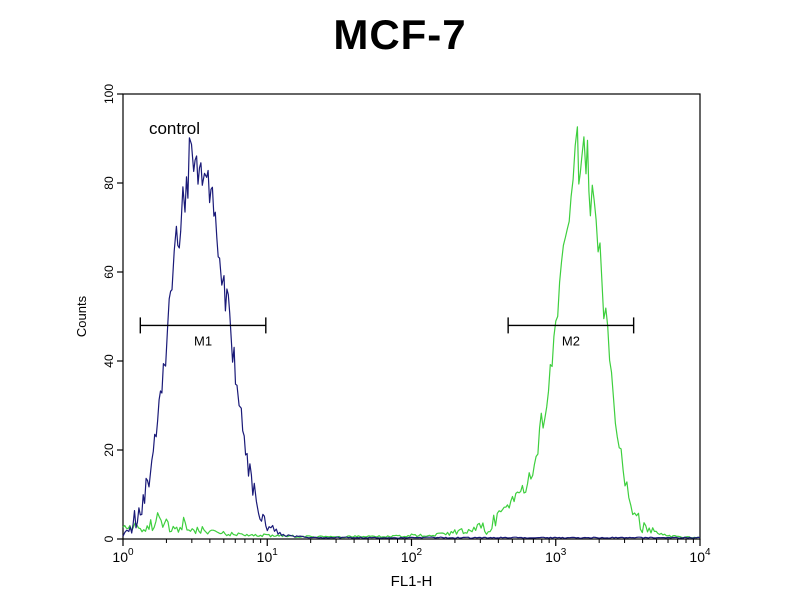 The width and height of the screenshot is (800, 614). Describe the element at coordinates (123, 556) in the screenshot. I see `x-tick-label: 10⁰` at that location.